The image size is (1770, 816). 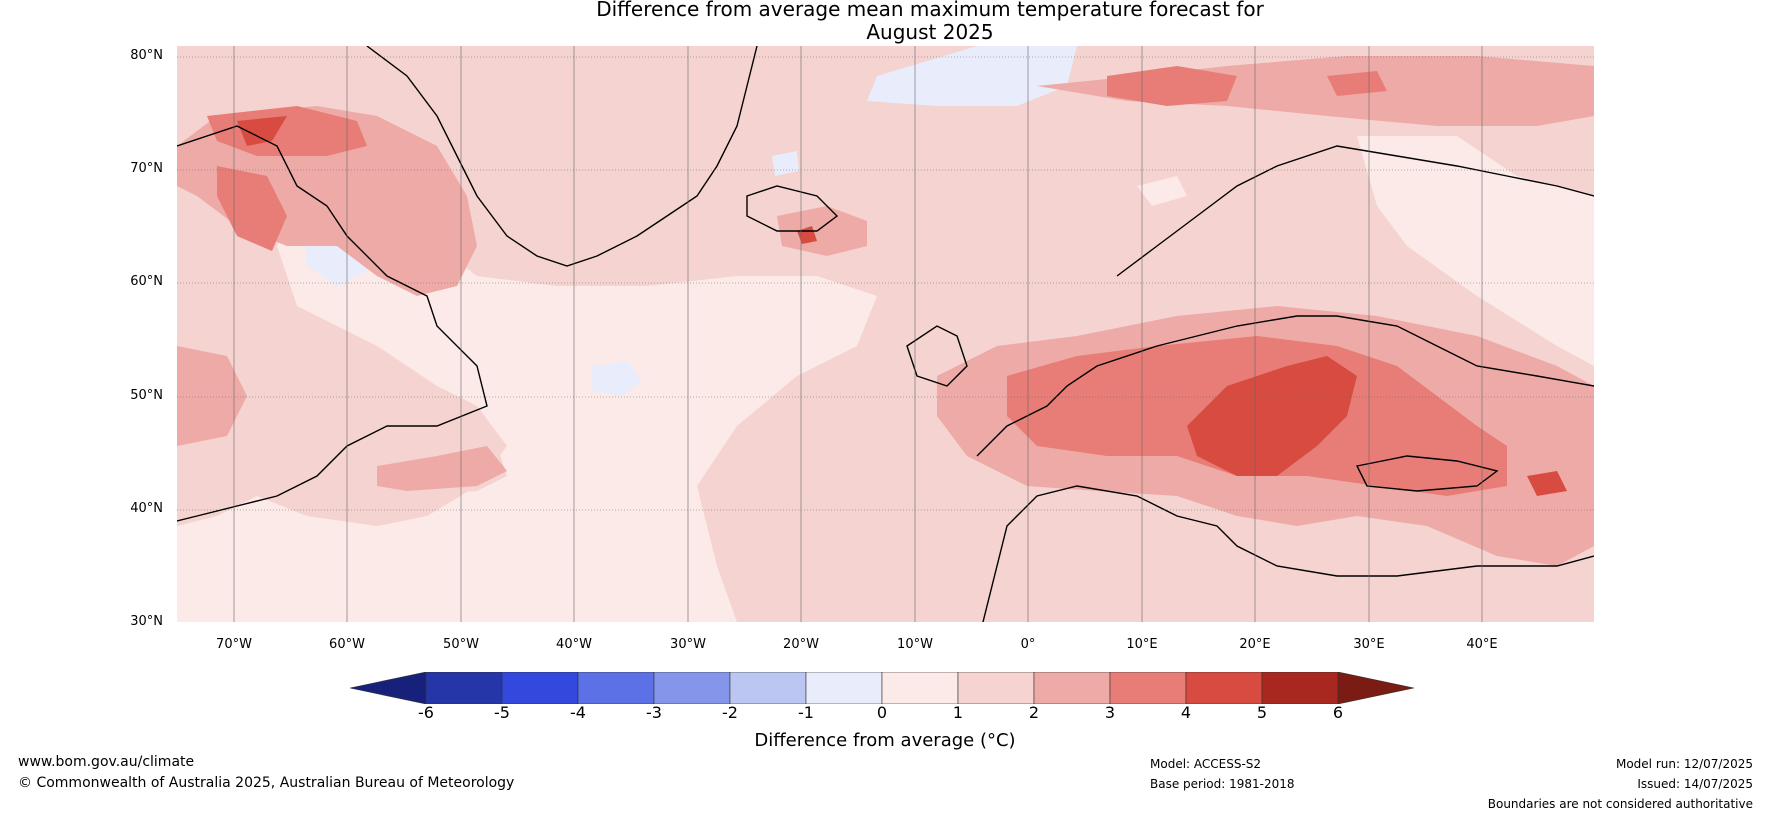 I want to click on model-text: Model: ACCESS-S2, so click(x=1206, y=764).